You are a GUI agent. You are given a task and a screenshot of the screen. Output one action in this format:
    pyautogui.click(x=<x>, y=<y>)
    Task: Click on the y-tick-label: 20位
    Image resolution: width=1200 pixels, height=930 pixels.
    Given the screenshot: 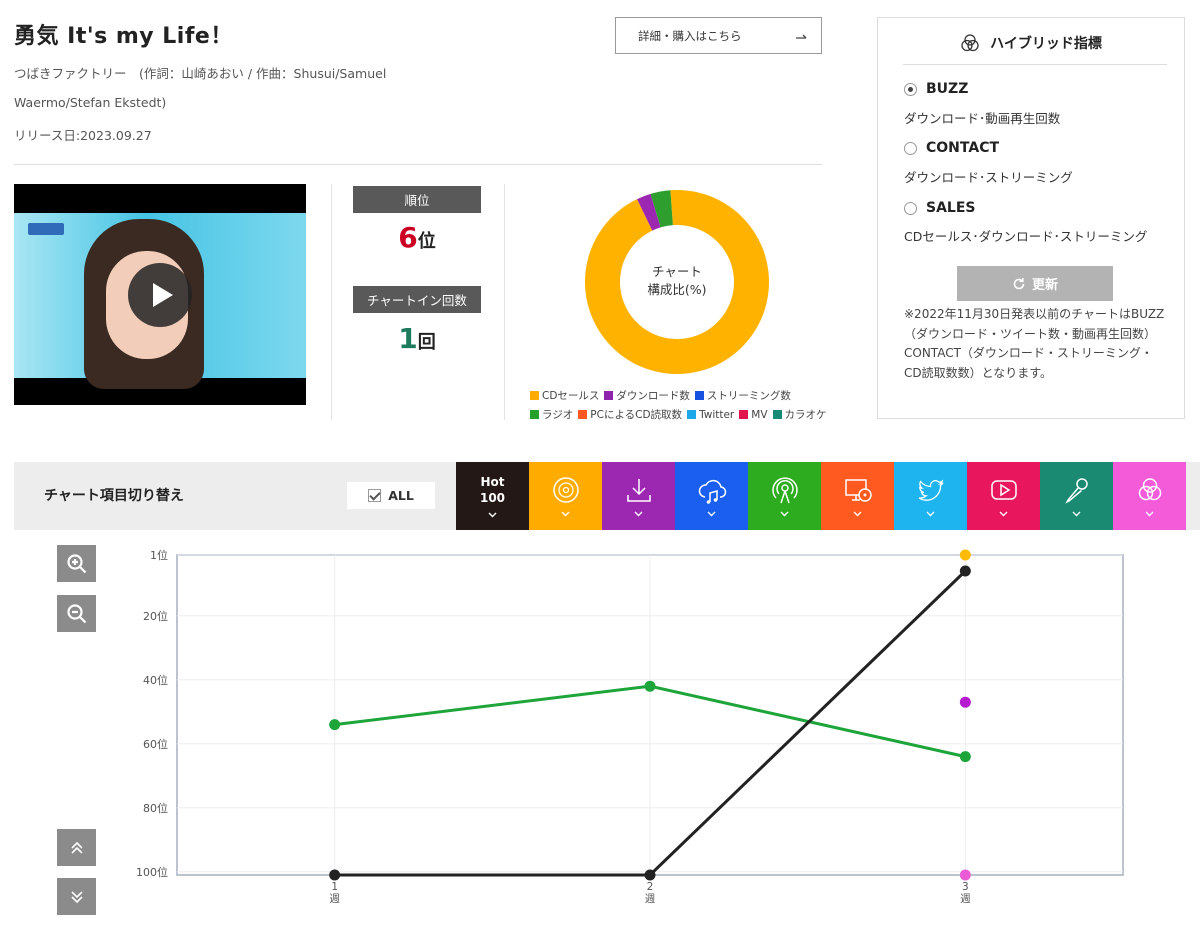 What is the action you would take?
    pyautogui.click(x=155, y=616)
    